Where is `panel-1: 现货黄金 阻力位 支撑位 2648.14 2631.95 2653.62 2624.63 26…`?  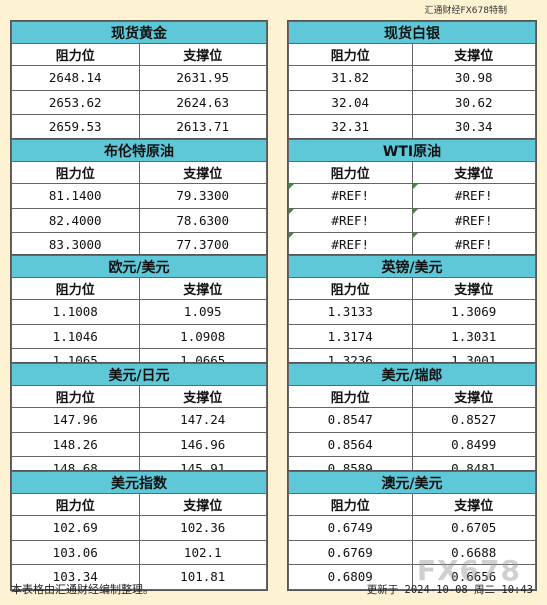 panel-1: 现货黄金 阻力位 支撑位 2648.14 2631.95 2653.62 2624.63 26… is located at coordinates (139, 80).